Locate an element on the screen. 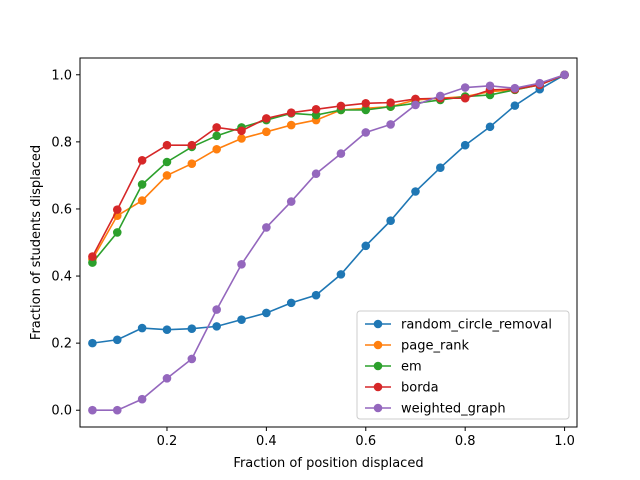 This screenshot has width=640, height=480. x-axis-label: Fraction of position displaced is located at coordinates (328, 463).